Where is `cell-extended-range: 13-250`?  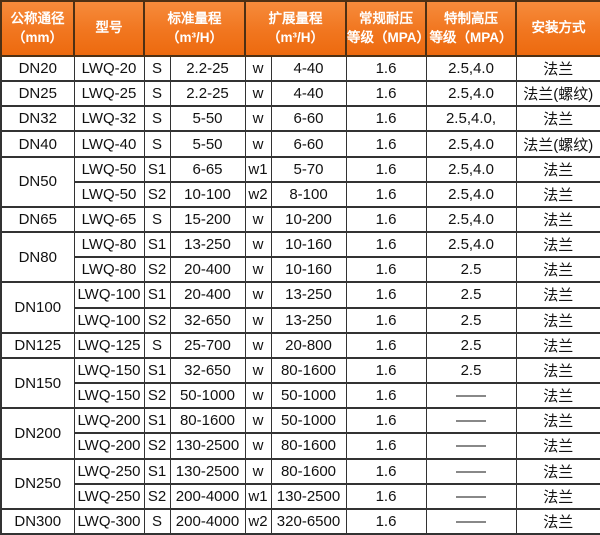
cell-extended-range: 13-250 is located at coordinates (308, 295).